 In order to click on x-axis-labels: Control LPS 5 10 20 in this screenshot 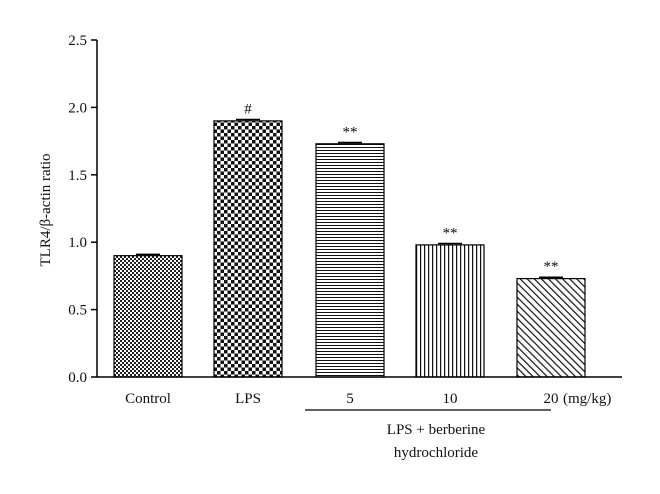, I will do `click(341, 399)`.